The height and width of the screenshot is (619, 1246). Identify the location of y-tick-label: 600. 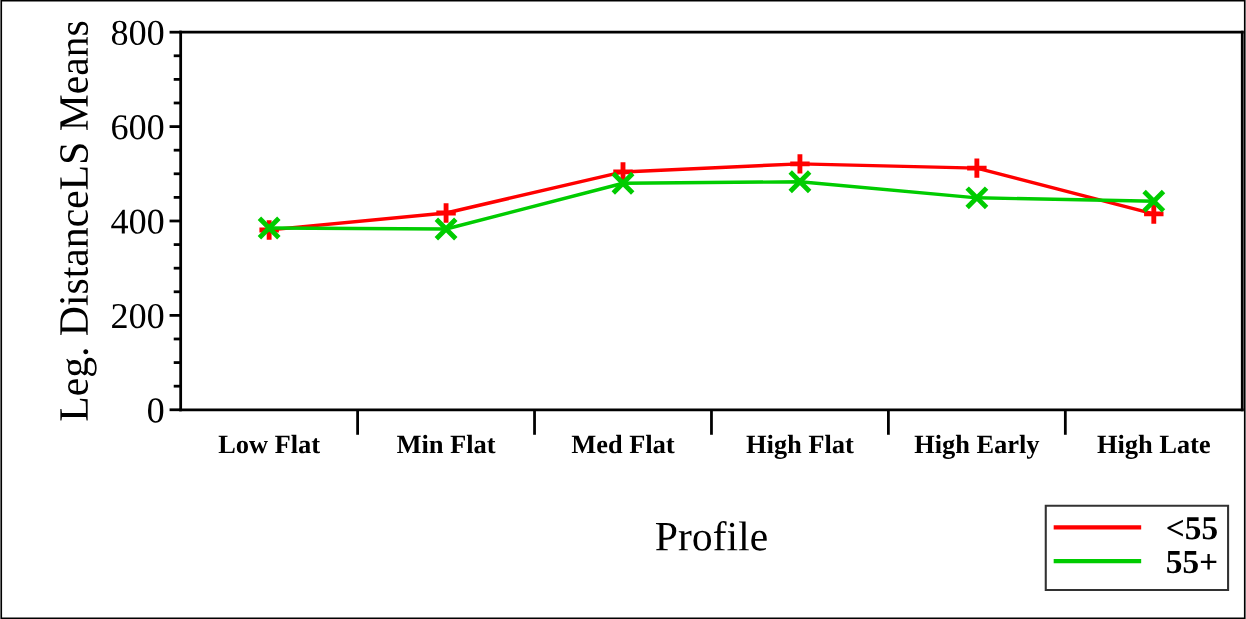
(138, 127).